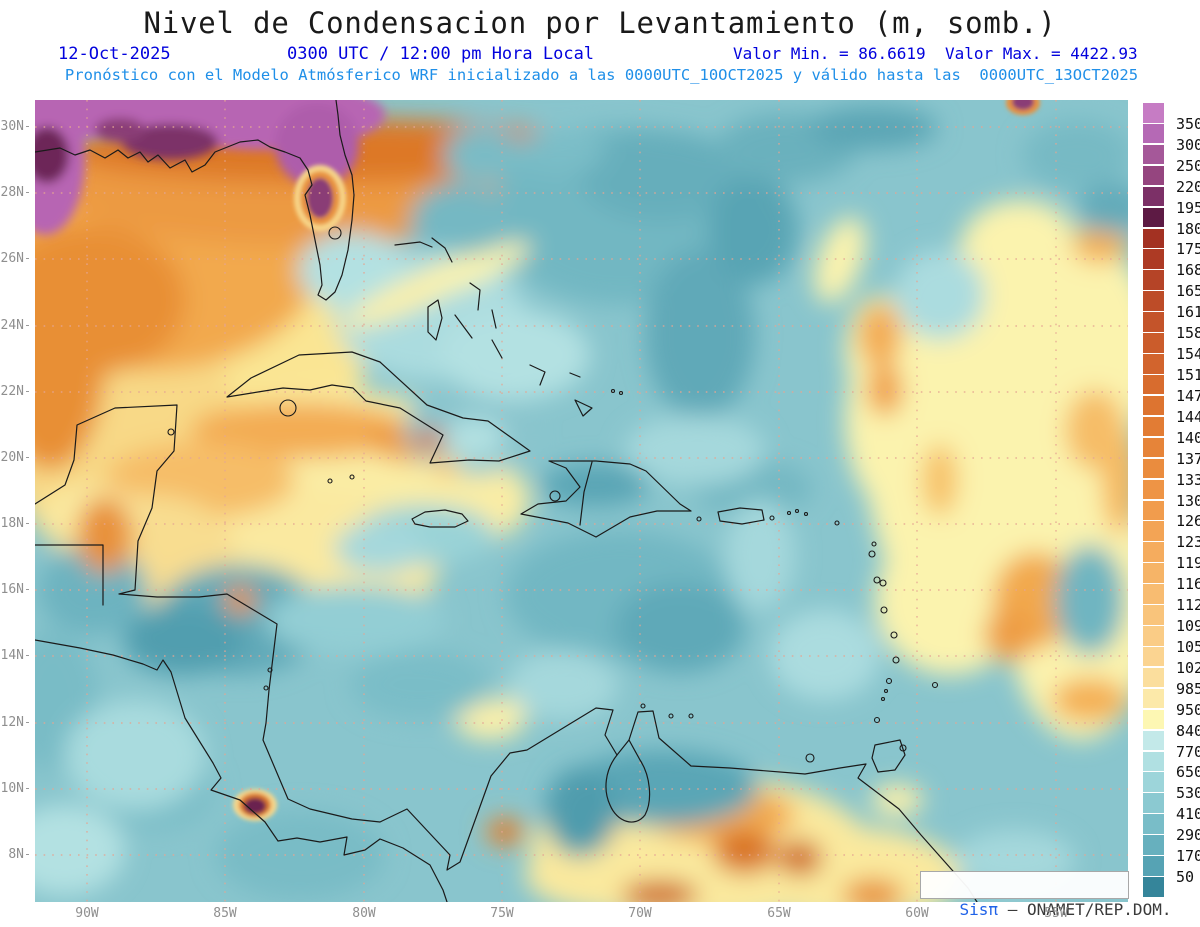  What do you see at coordinates (14, 127) in the screenshot?
I see `lat-axis-label-30N: 30N` at bounding box center [14, 127].